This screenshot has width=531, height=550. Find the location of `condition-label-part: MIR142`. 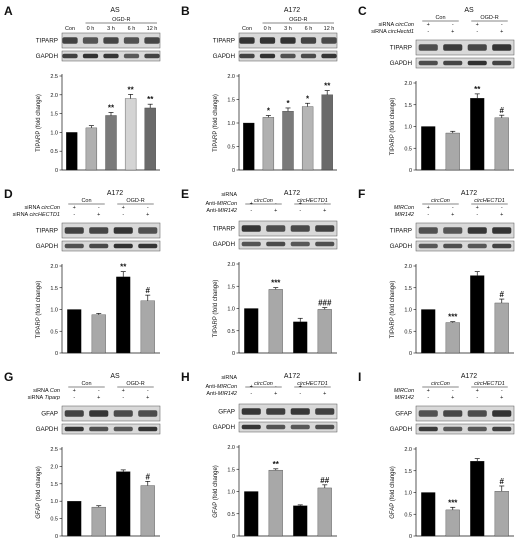

condition-label-part: MIR142 is located at coordinates (227, 211).